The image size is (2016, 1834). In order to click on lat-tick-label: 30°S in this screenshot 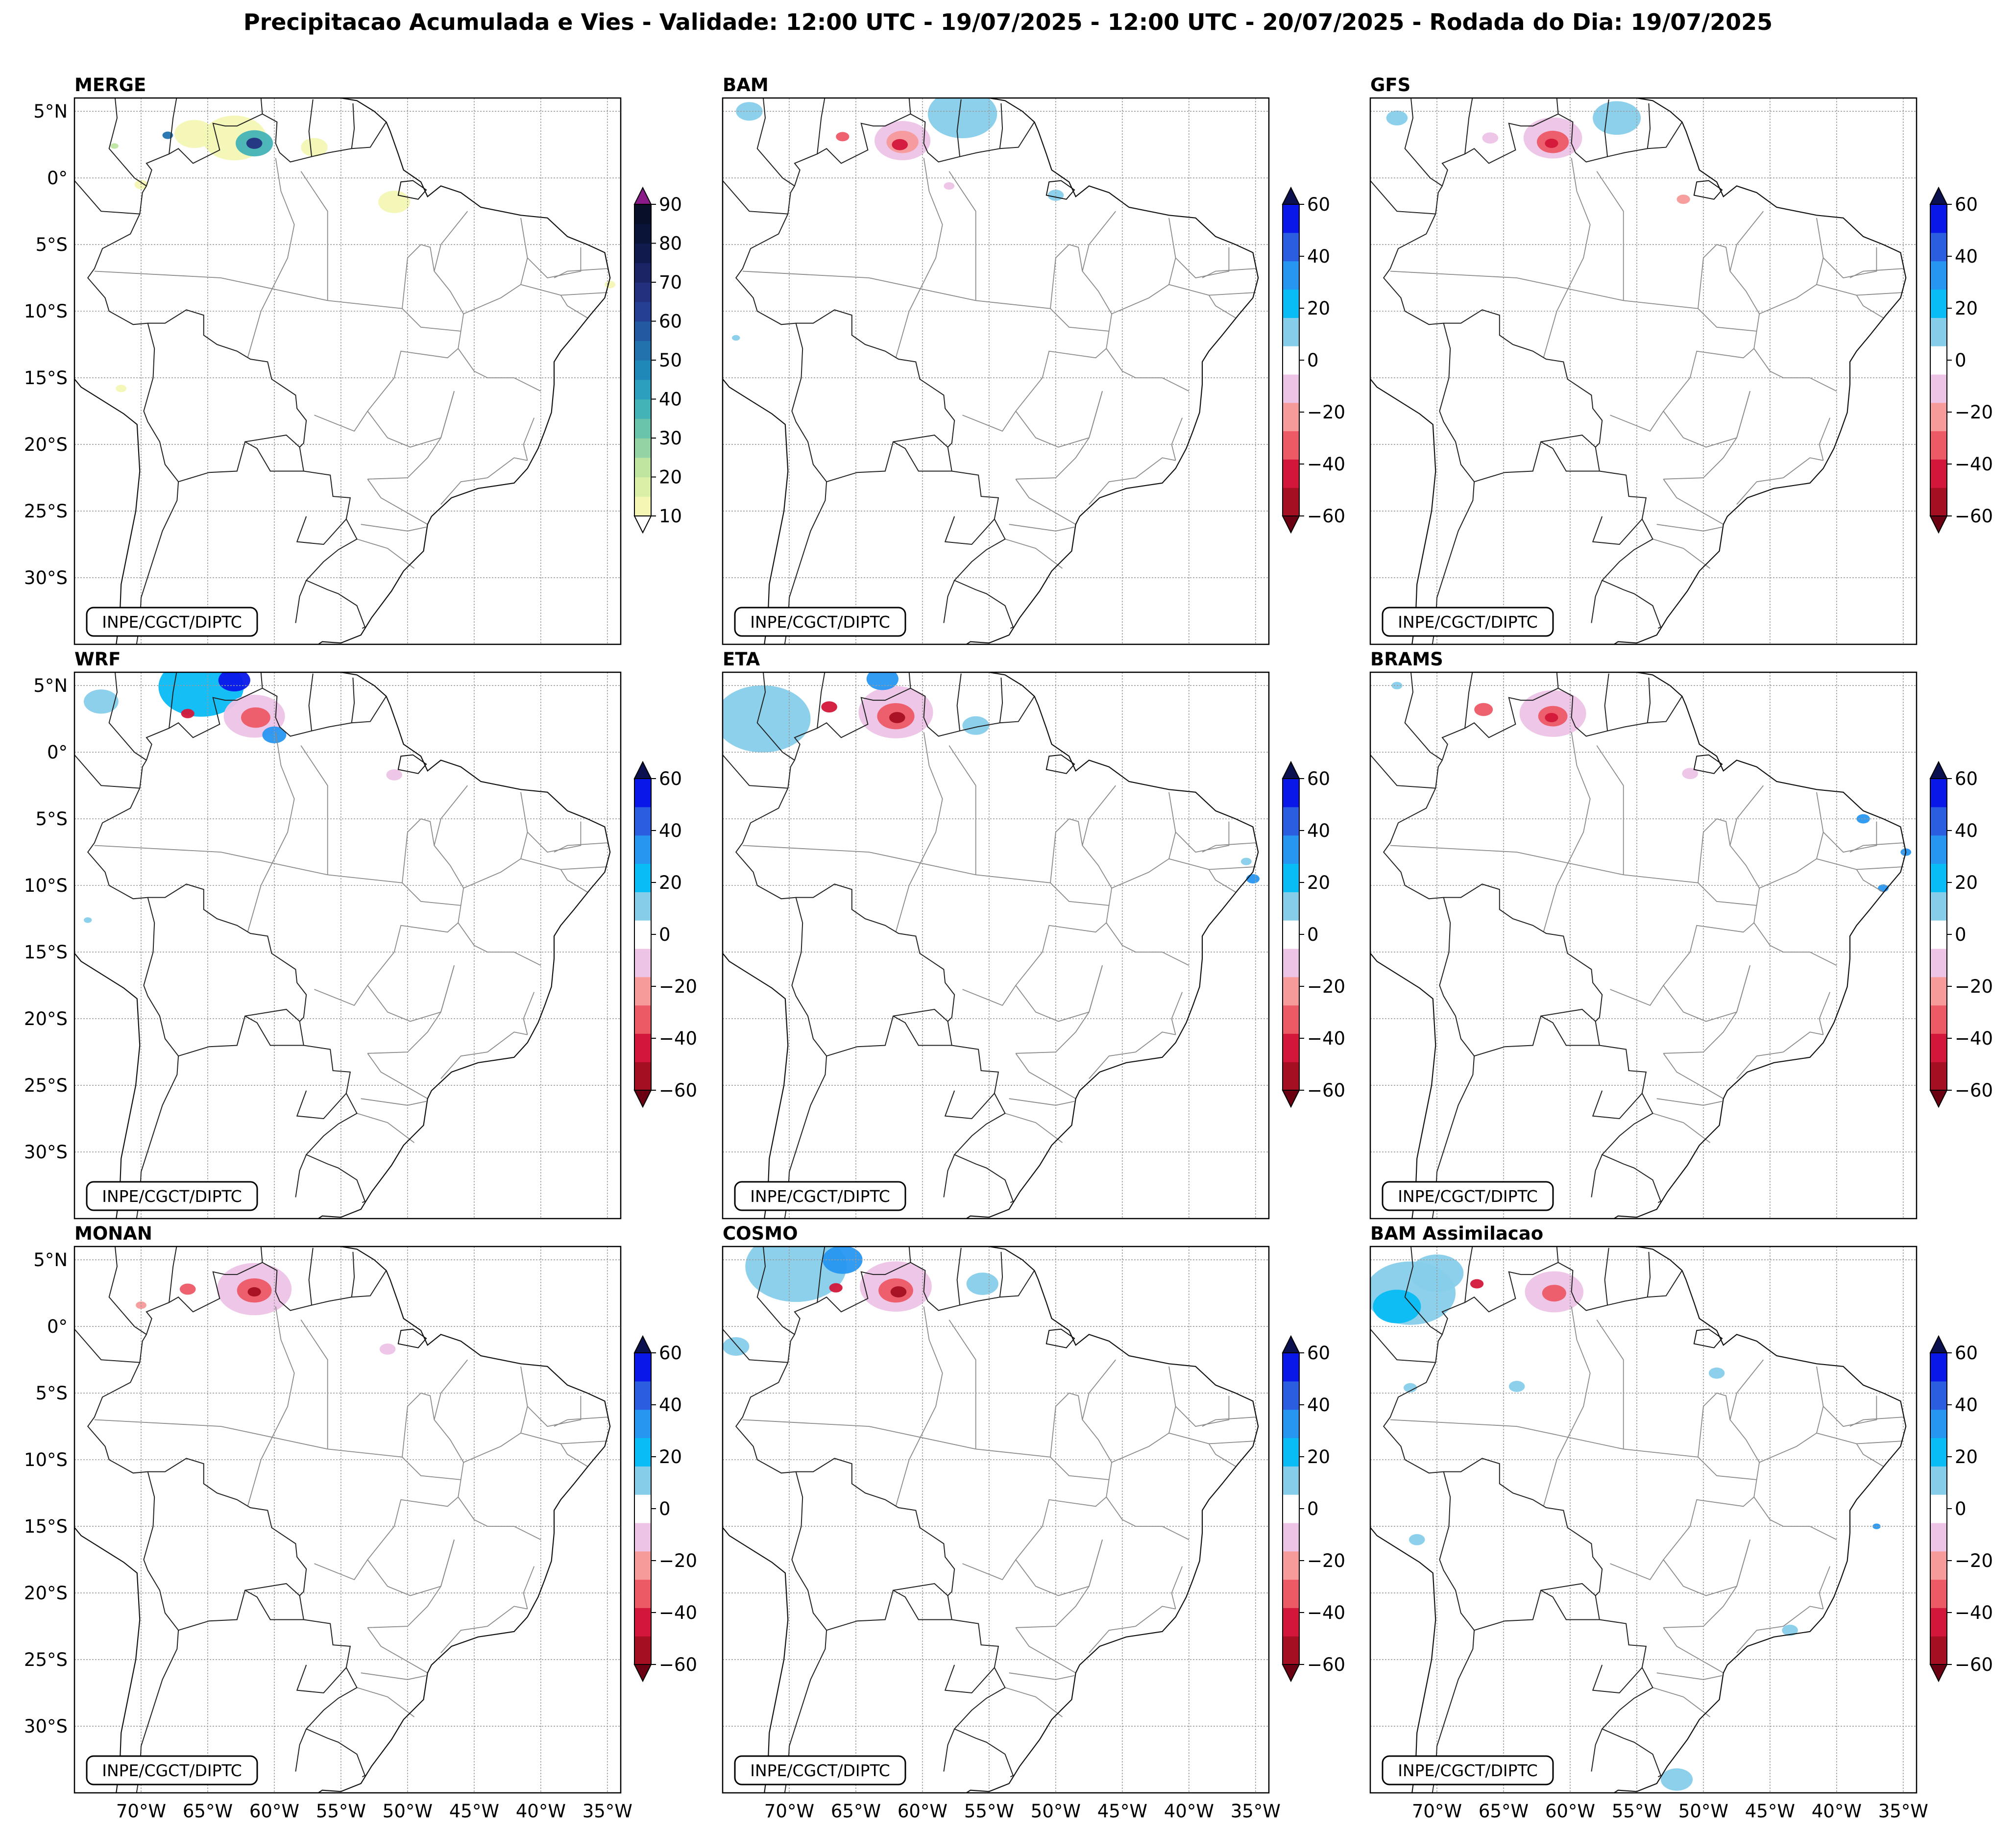, I will do `click(46, 1153)`.